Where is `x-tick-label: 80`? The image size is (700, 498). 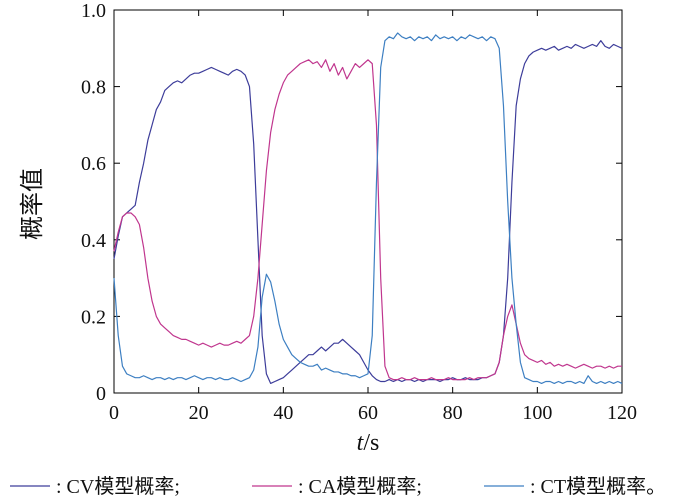
x-tick-label: 80 is located at coordinates (453, 413).